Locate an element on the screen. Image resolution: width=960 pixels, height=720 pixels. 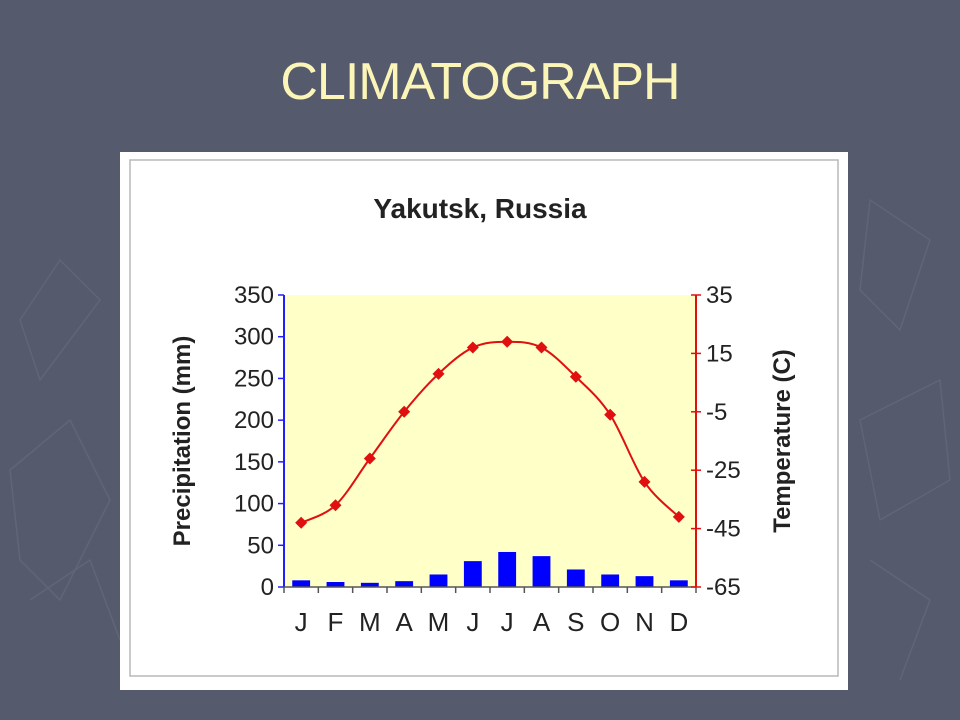
left-tick-label: 200 is located at coordinates (254, 420).